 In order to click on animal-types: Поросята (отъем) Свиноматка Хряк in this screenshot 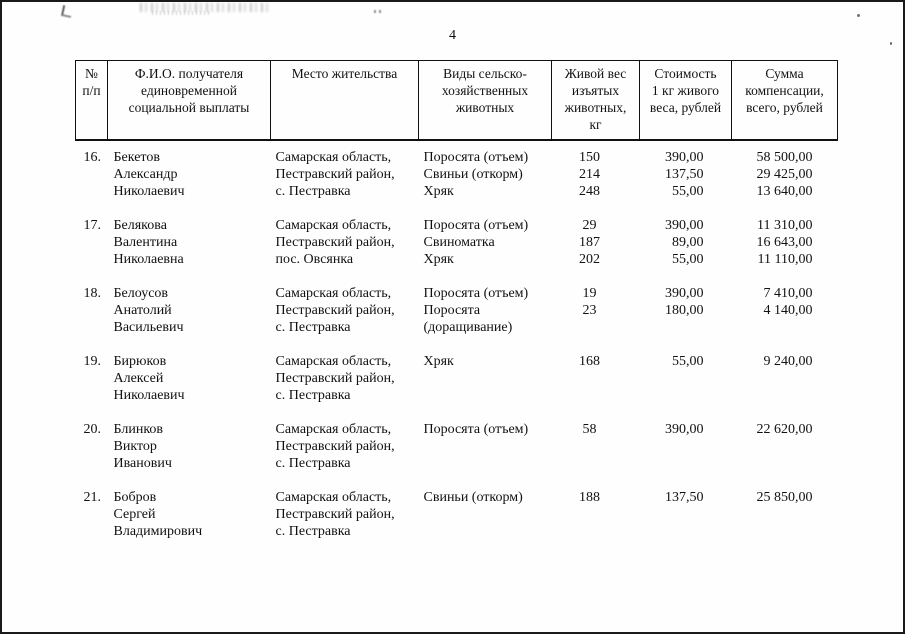, I will do `click(476, 242)`.